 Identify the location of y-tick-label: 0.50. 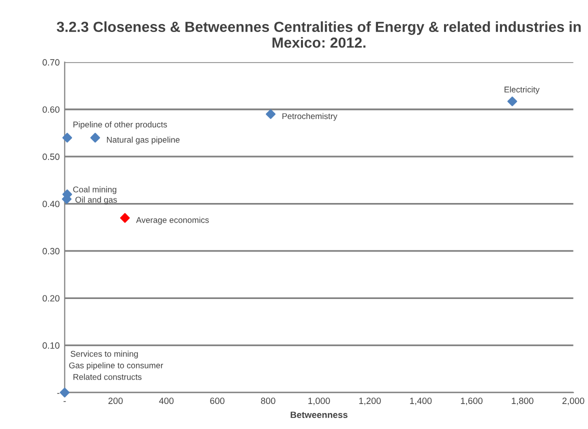
(51, 157).